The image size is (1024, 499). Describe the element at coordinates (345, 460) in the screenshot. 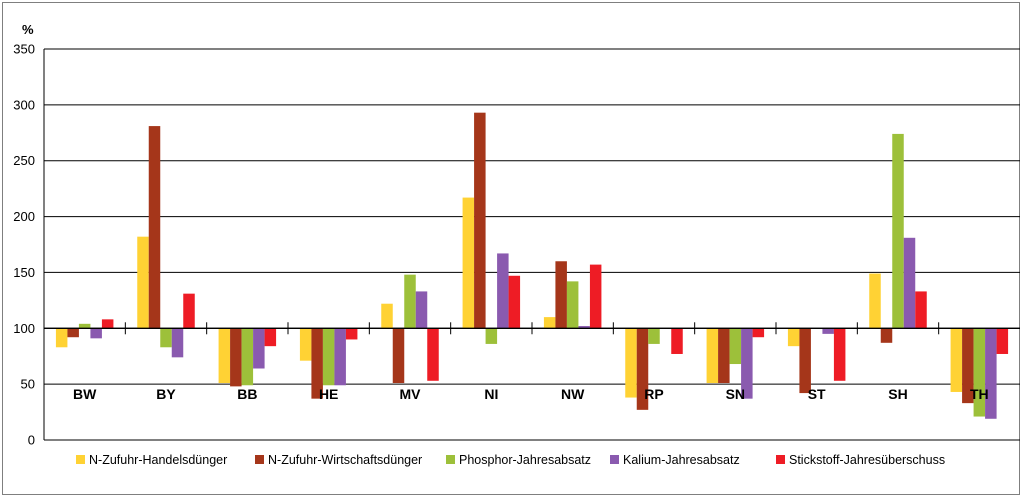

I see `legend-entry: N-Zufuhr-Wirtschaftsdünger` at that location.